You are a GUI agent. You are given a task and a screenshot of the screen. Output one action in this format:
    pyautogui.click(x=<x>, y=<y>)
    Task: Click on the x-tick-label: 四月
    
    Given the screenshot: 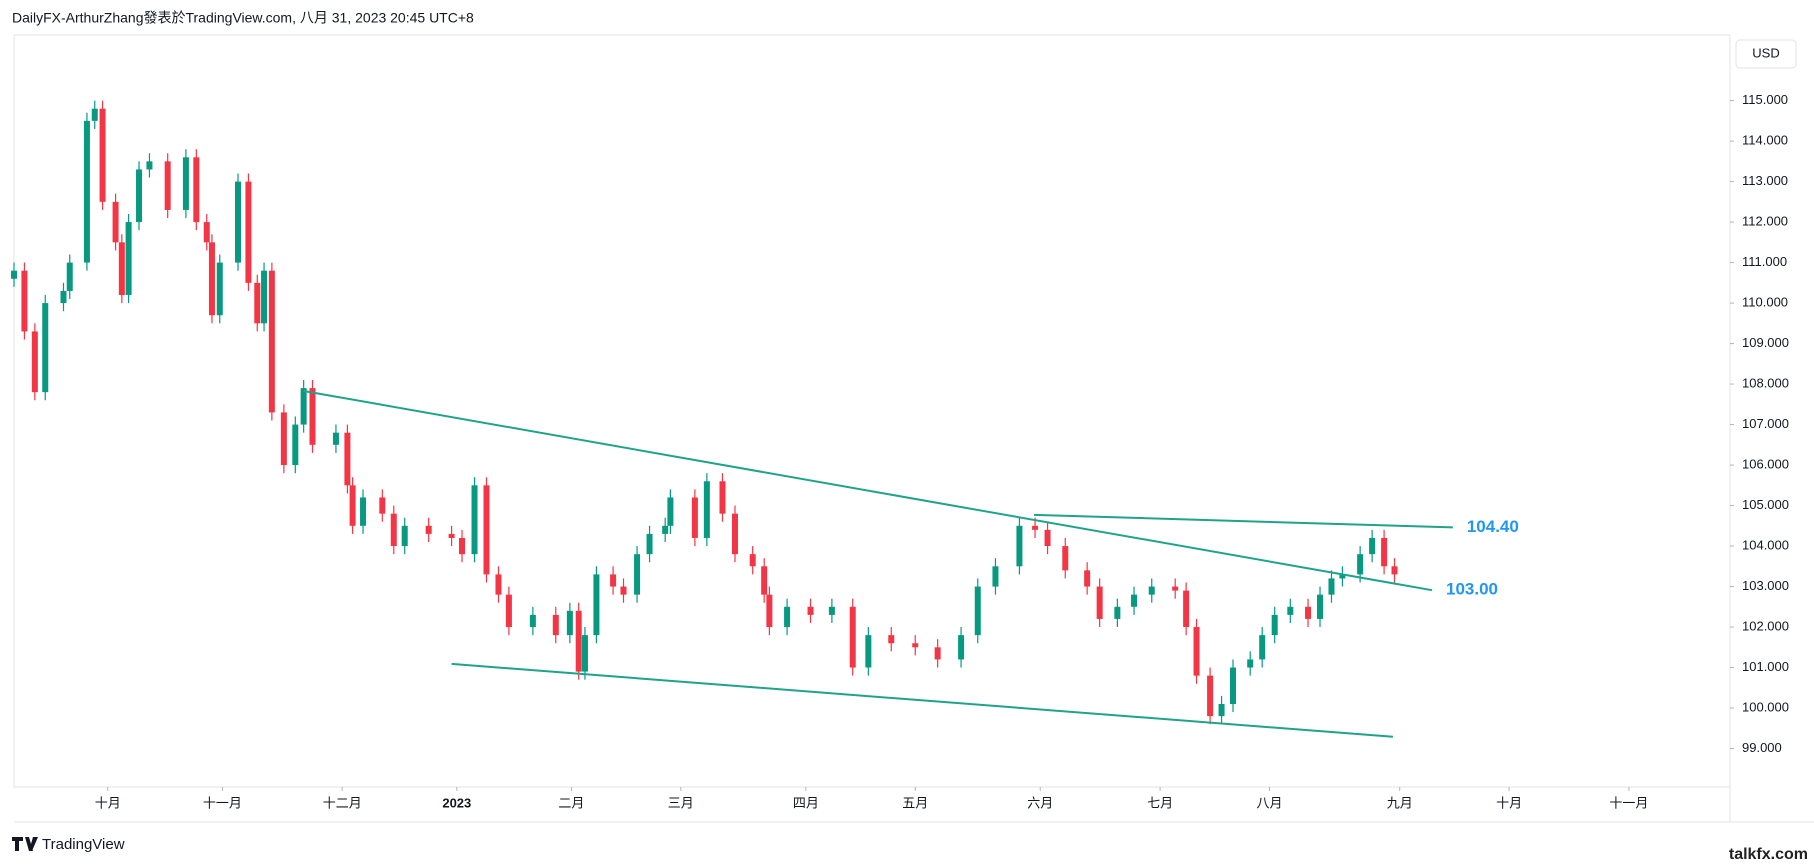 What is the action you would take?
    pyautogui.click(x=806, y=802)
    